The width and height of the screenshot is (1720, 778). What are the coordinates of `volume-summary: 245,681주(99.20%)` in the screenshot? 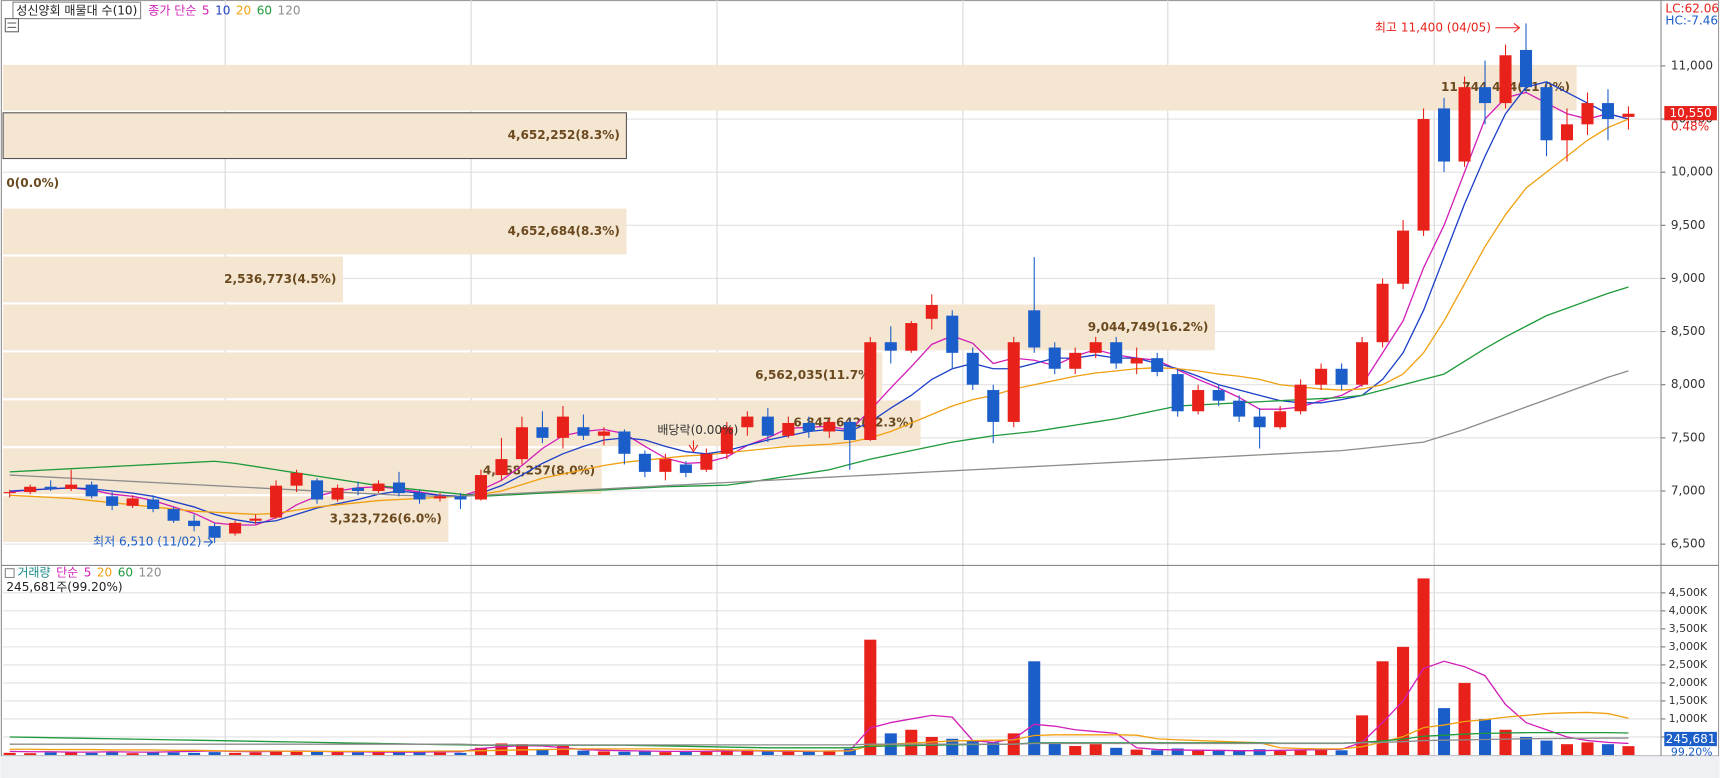 It's located at (64, 587).